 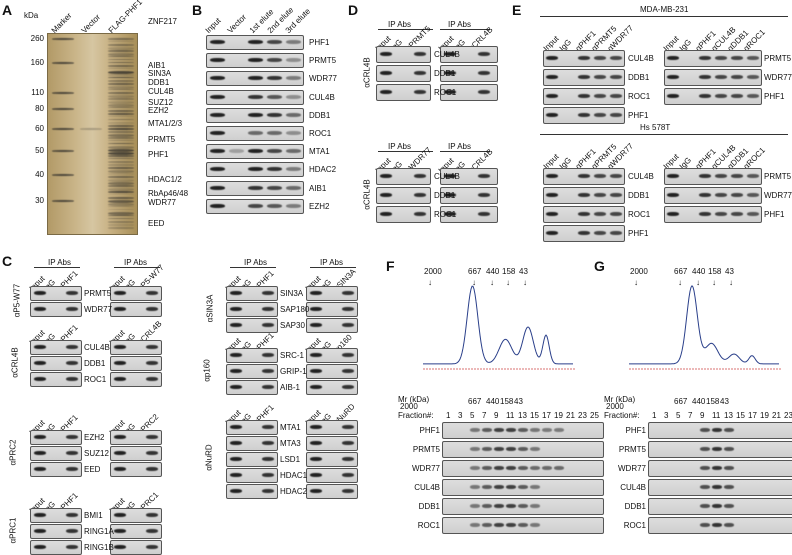 What do you see at coordinates (158, 110) in the screenshot?
I see `protein-label: EZH2` at bounding box center [158, 110].